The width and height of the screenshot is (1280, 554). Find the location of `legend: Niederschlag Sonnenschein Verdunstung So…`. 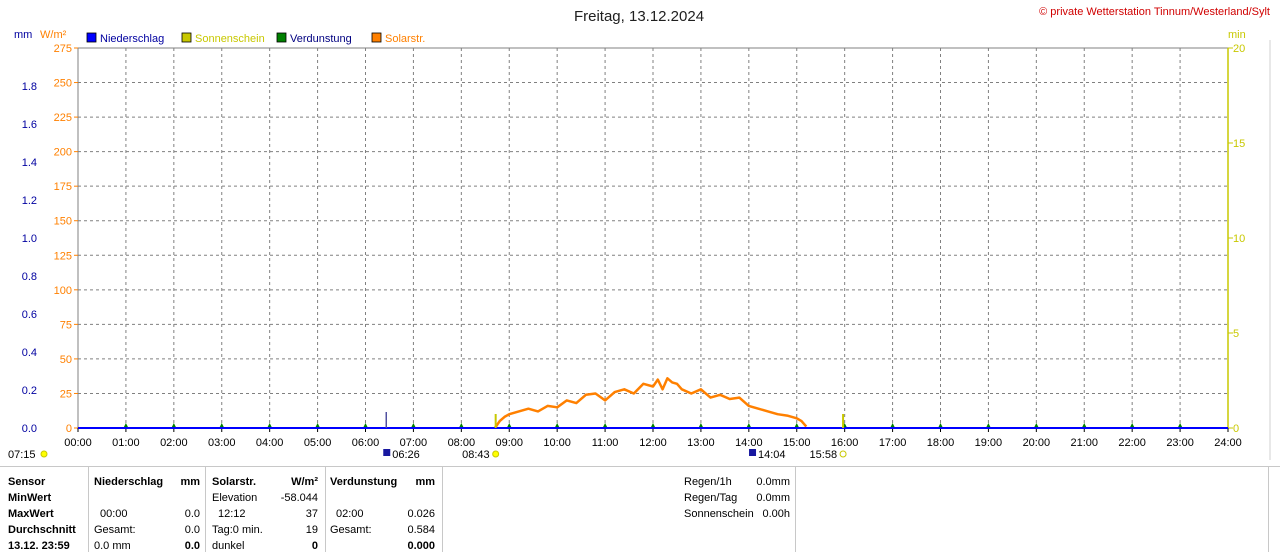

legend: Niederschlag Sonnenschein Verdunstung So… is located at coordinates (255, 38).